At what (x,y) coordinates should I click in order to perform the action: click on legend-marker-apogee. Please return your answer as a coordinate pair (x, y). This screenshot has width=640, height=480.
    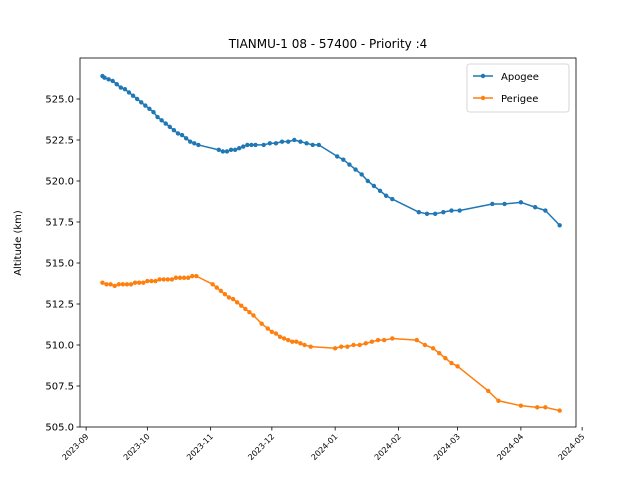
    Looking at the image, I should click on (483, 76).